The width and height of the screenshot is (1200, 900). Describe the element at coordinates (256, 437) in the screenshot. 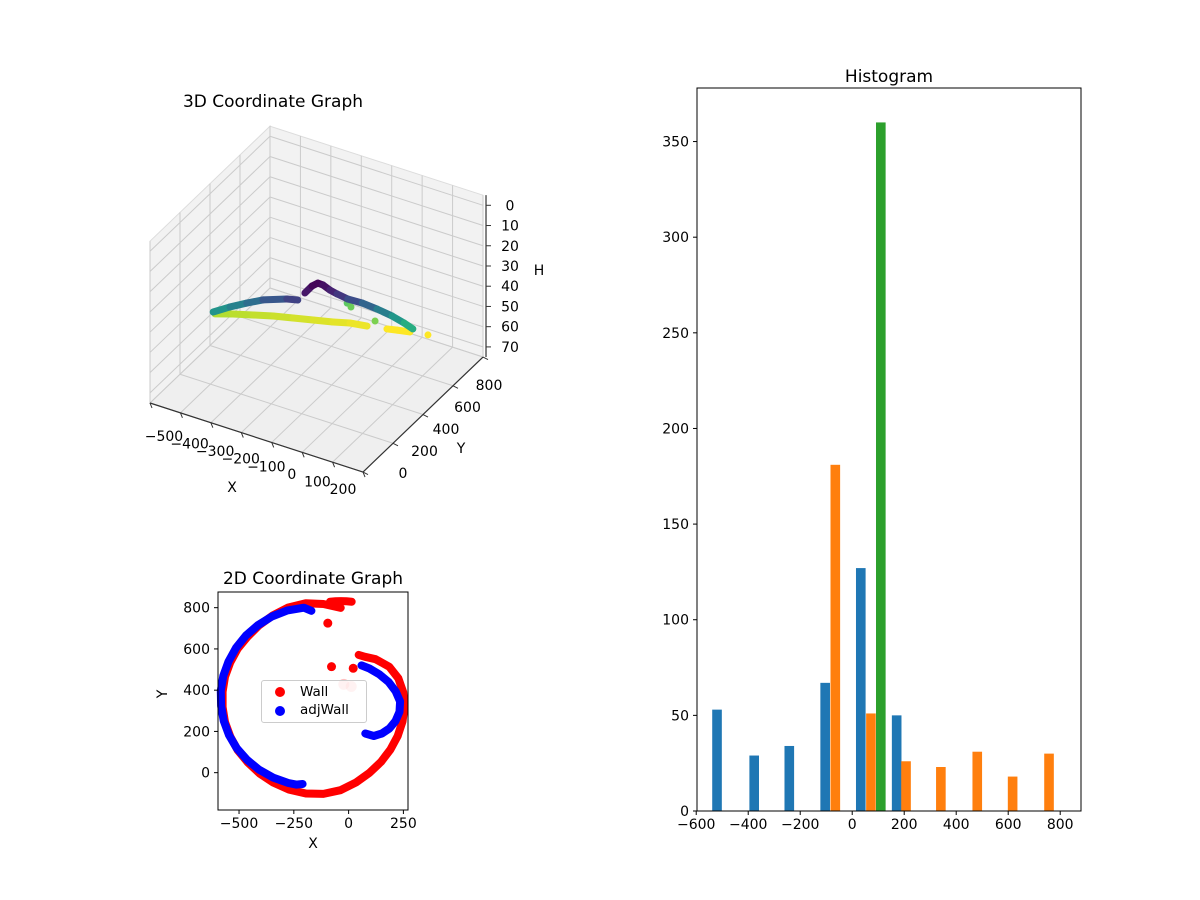

I see `axis3d-spine` at that location.